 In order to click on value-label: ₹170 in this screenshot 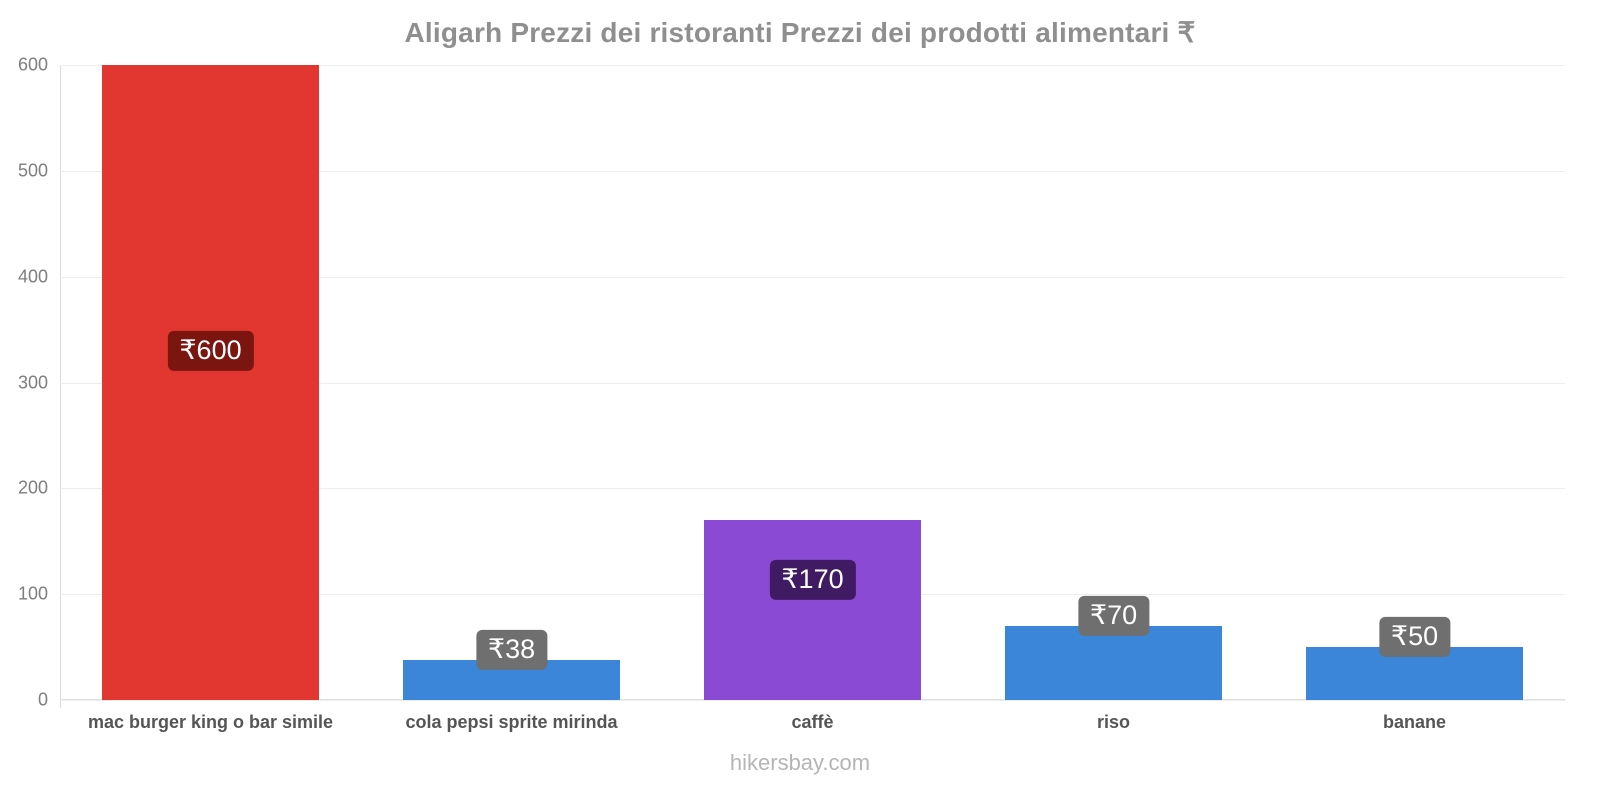, I will do `click(812, 580)`.